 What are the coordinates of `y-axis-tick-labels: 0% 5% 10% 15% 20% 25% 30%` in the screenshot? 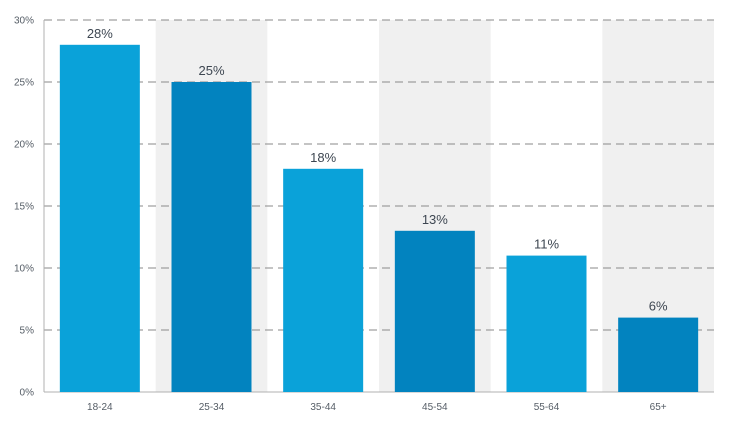 It's located at (24, 207).